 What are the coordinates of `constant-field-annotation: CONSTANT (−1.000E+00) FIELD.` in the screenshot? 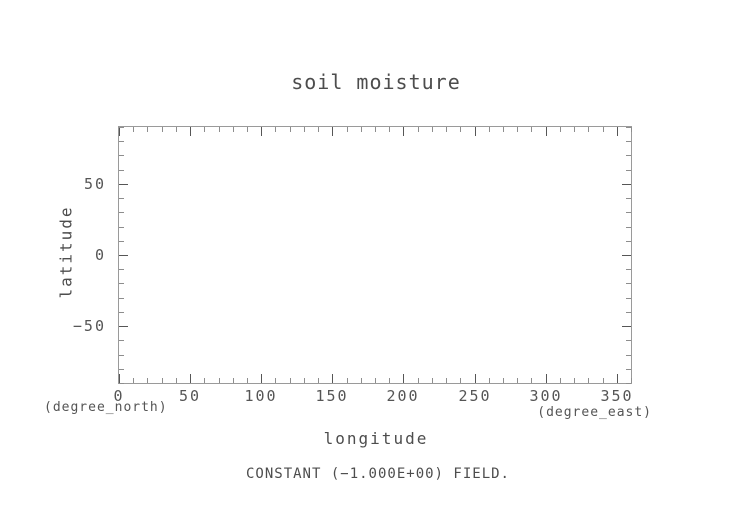 It's located at (377, 474).